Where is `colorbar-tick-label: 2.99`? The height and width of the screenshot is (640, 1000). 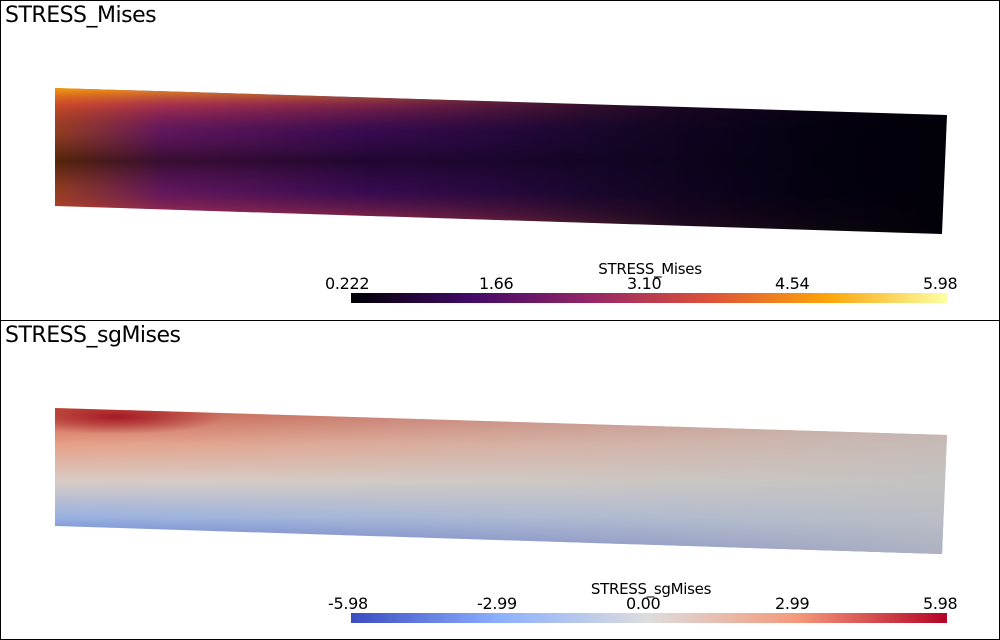
colorbar-tick-label: 2.99 is located at coordinates (792, 603).